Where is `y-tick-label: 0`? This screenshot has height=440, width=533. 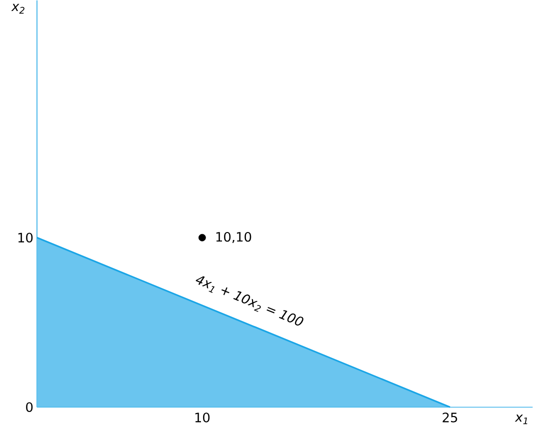 y-tick-label: 0 is located at coordinates (29, 407).